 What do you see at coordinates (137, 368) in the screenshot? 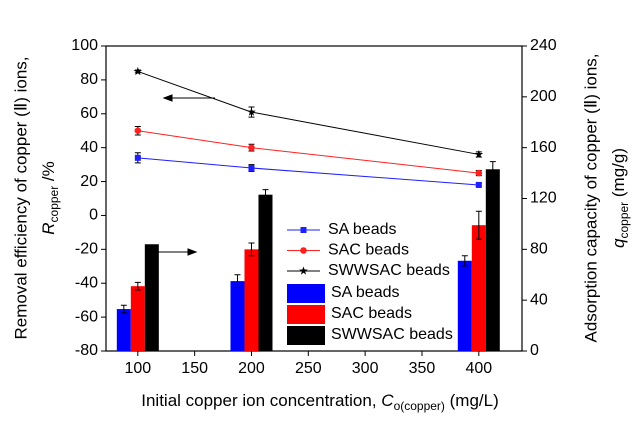
I see `x-tick-label: 100` at bounding box center [137, 368].